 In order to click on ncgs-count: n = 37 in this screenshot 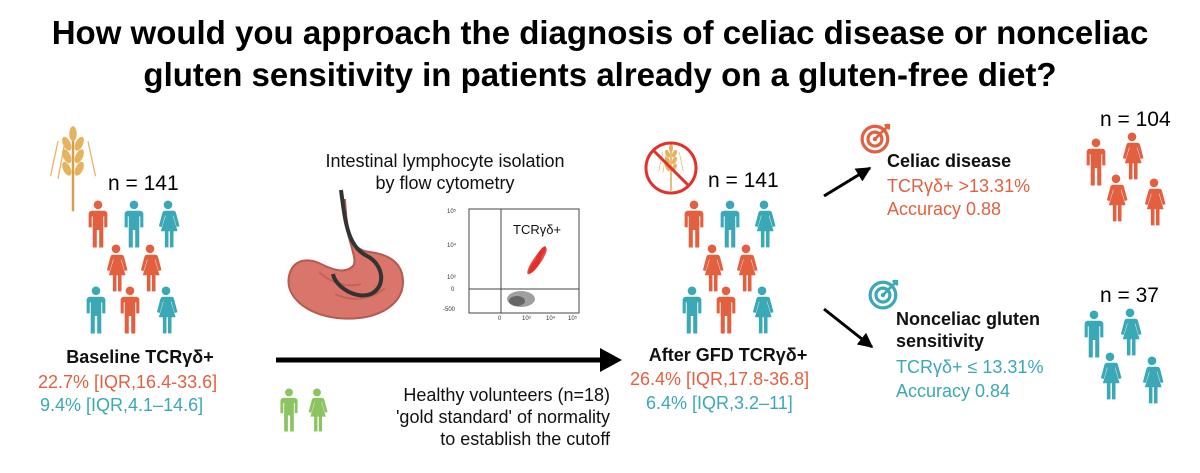, I will do `click(1129, 295)`.